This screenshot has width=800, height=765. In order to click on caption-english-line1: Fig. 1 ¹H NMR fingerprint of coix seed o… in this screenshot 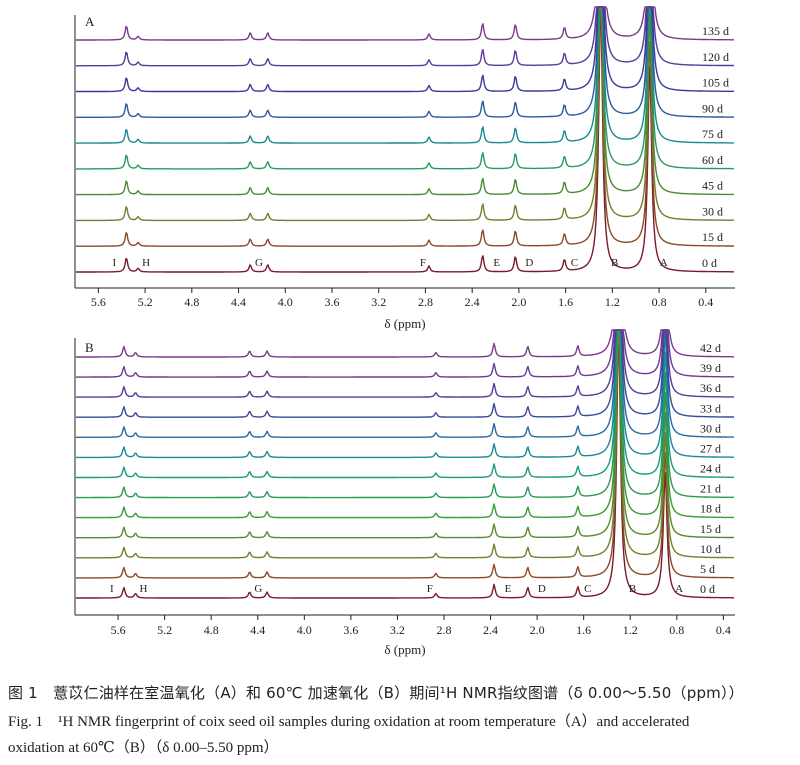, I will do `click(349, 722)`.